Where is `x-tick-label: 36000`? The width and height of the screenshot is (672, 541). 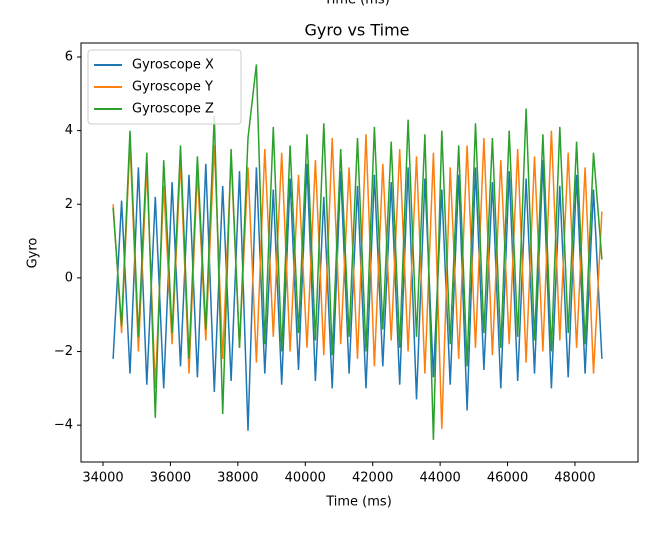
x-tick-label: 36000 is located at coordinates (170, 478).